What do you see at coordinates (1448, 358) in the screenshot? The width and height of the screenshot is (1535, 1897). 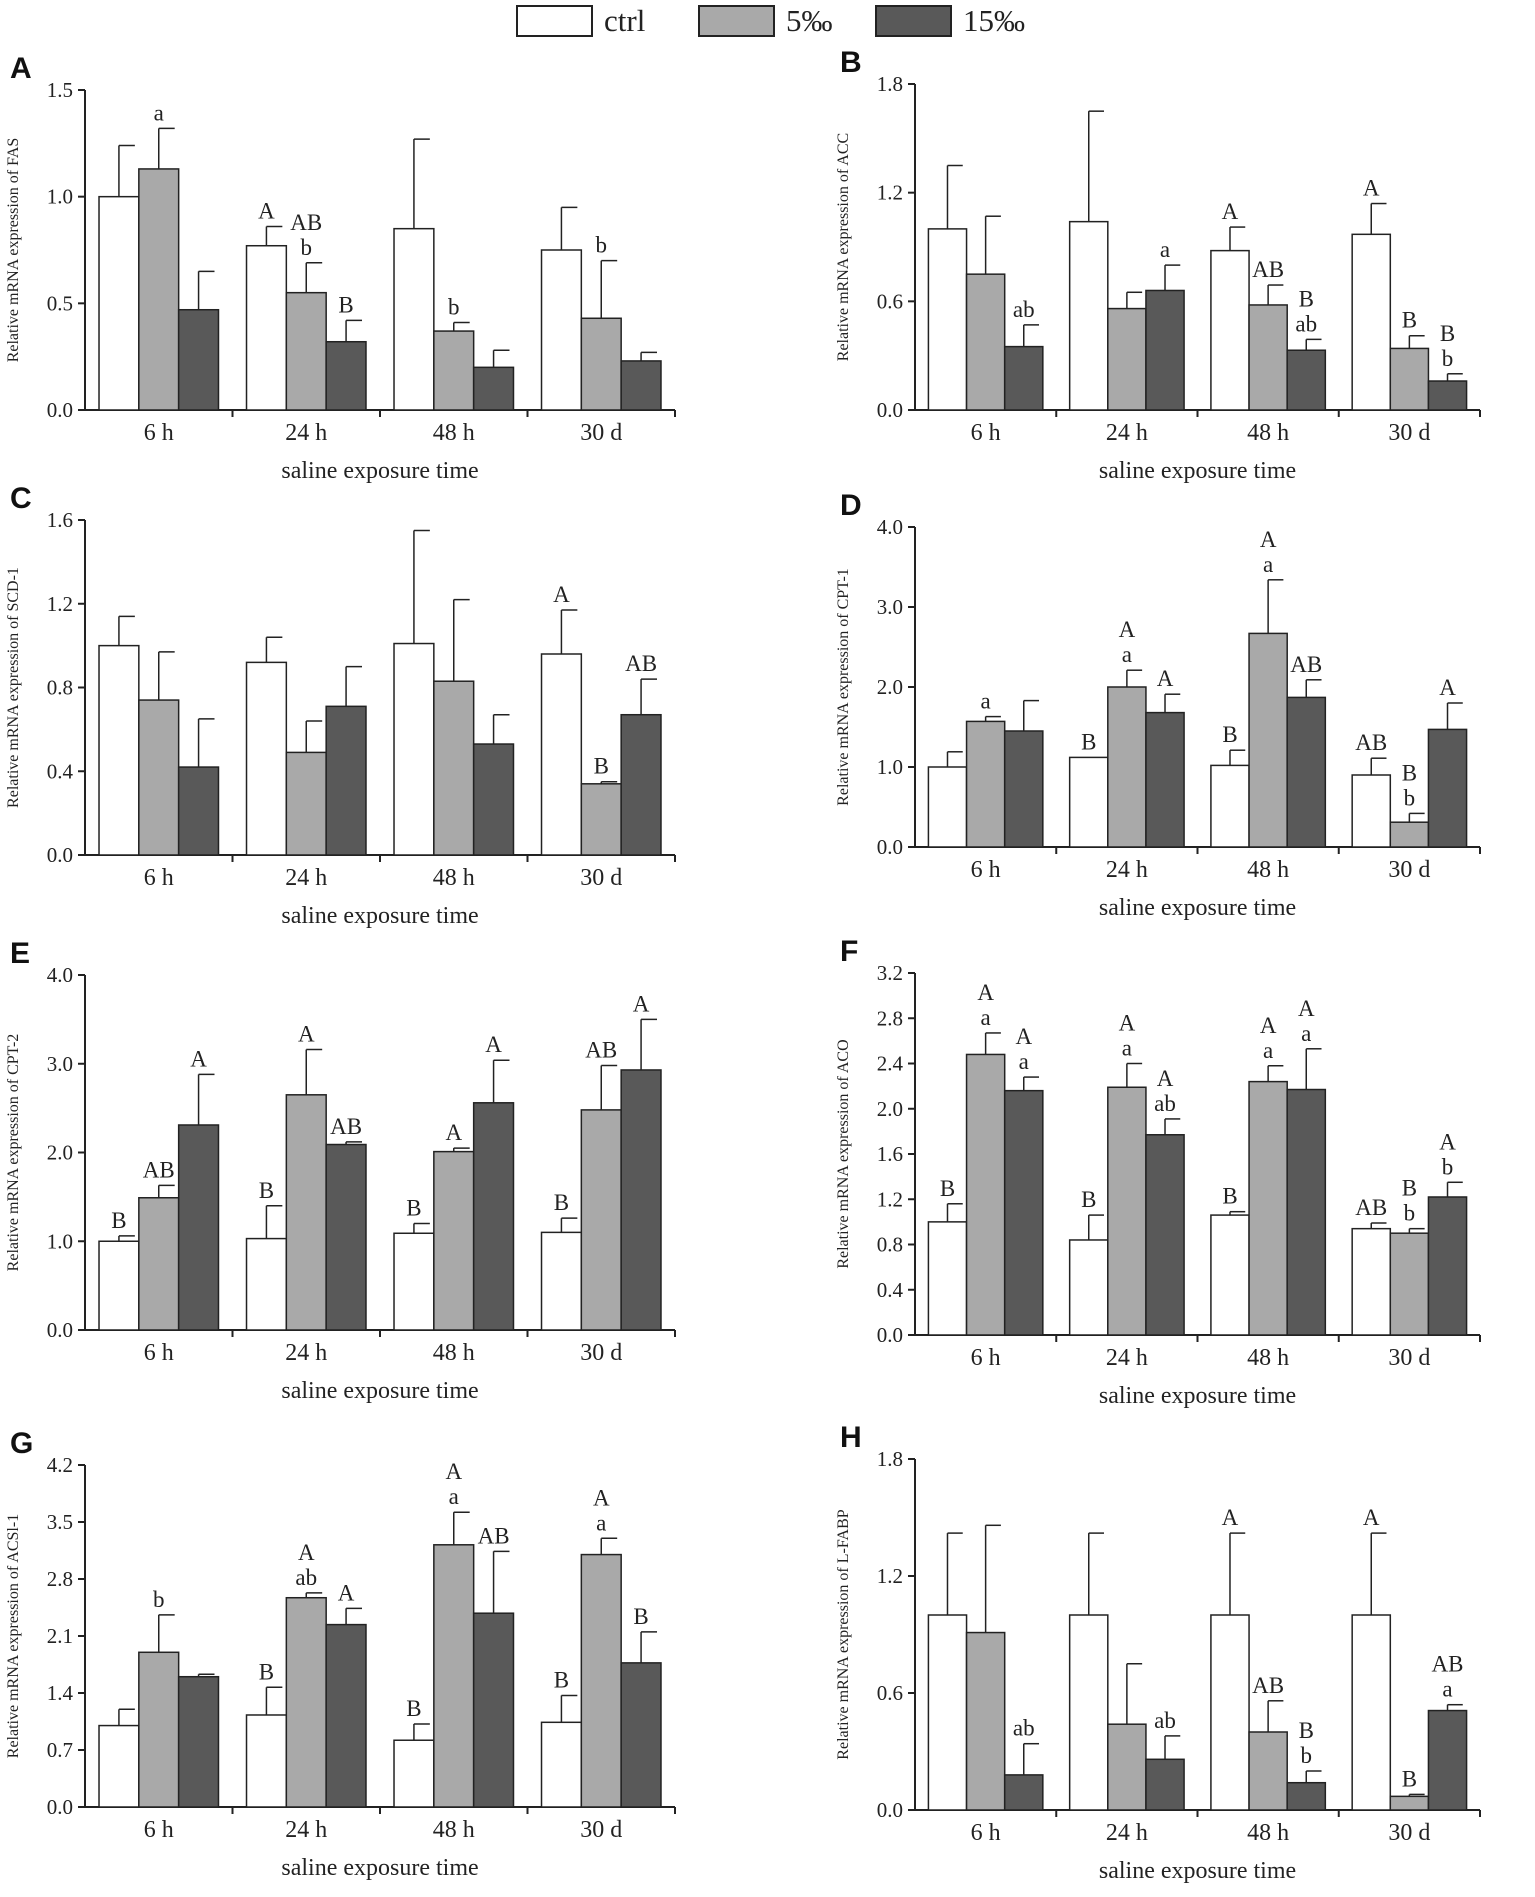 I see `significance-label-b: b` at bounding box center [1448, 358].